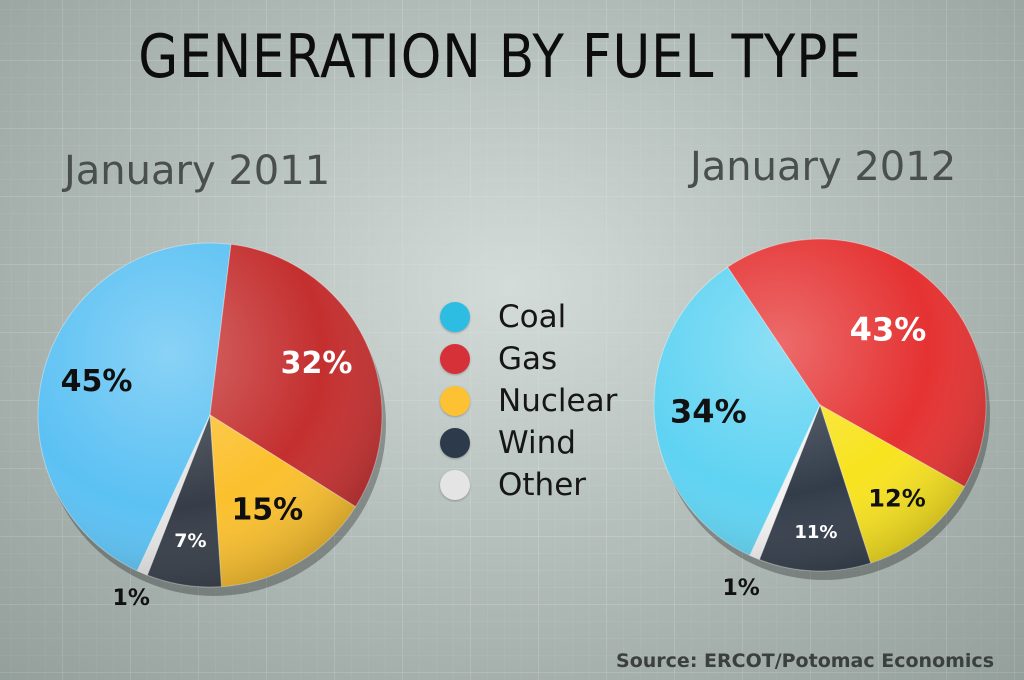 Image resolution: width=1024 pixels, height=680 pixels. Describe the element at coordinates (542, 485) in the screenshot. I see `legend-label-other: Other` at that location.